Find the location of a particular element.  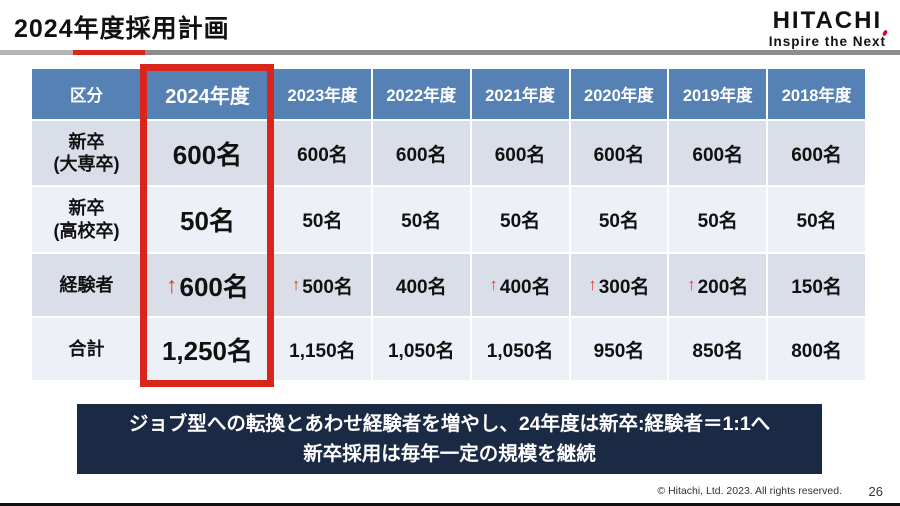

table-header-cell: 2018年度 is located at coordinates (816, 94).